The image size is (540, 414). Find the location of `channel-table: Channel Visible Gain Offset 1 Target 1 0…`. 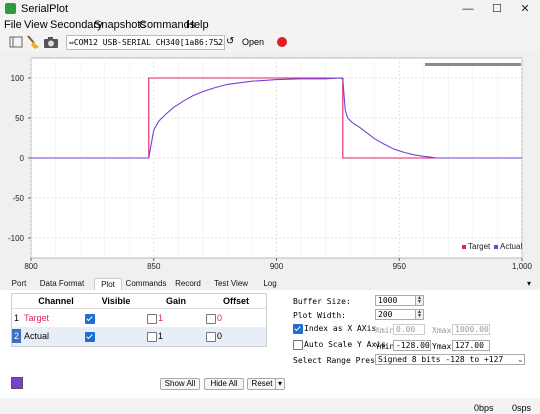

channel-table: Channel Visible Gain Offset 1 Target 1 0… is located at coordinates (139, 320).